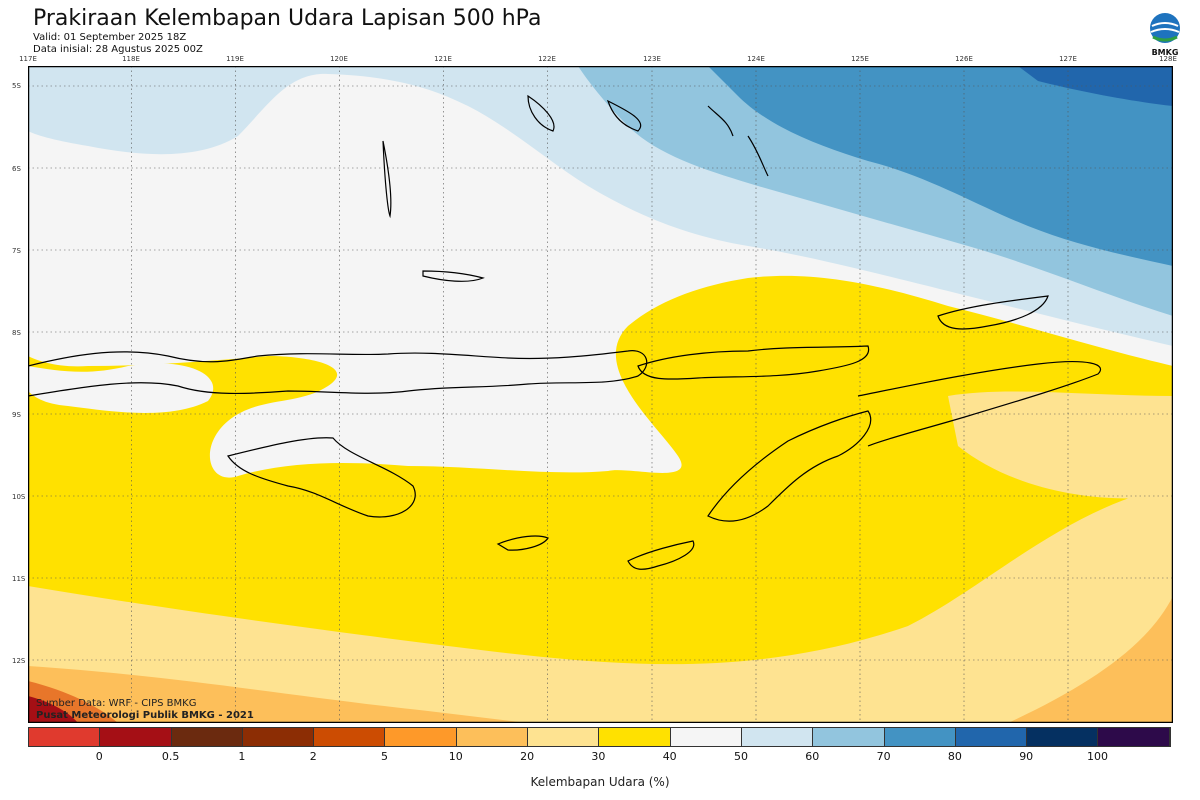 The width and height of the screenshot is (1200, 800). What do you see at coordinates (598, 756) in the screenshot?
I see `colorbar-tick-label: 30` at bounding box center [598, 756].